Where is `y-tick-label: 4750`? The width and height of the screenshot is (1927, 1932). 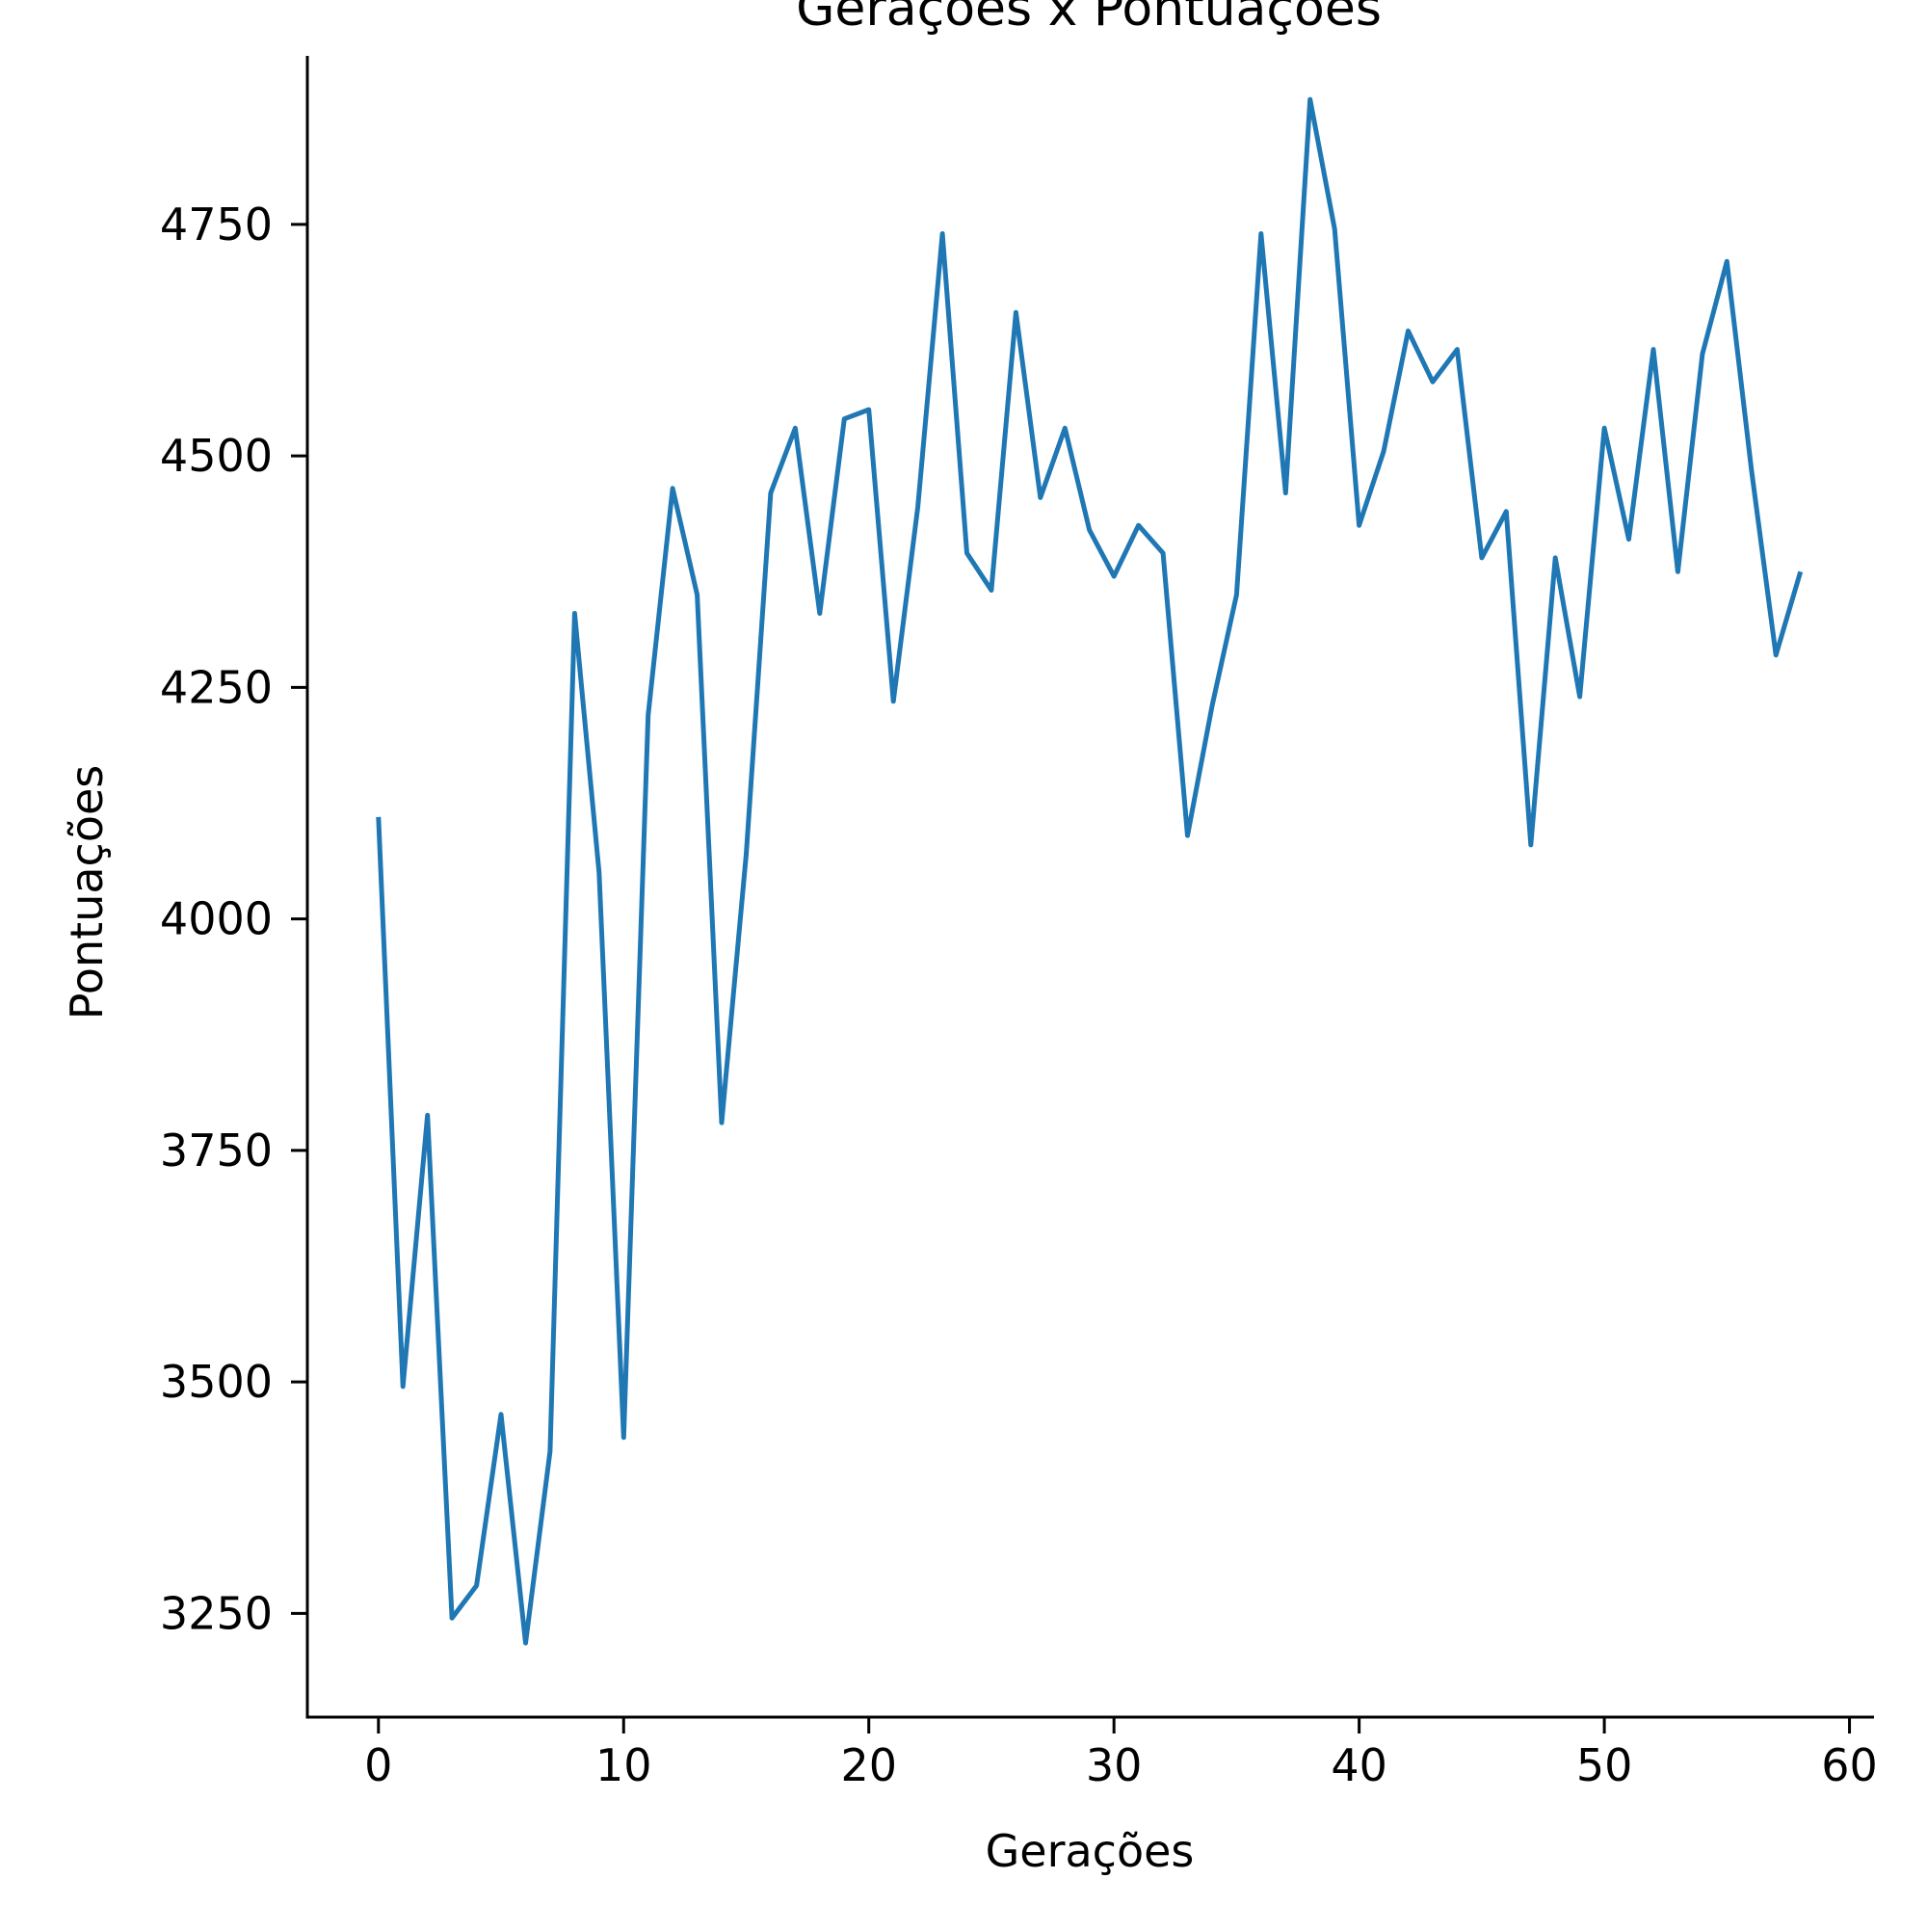 y-tick-label: 4750 is located at coordinates (217, 224).